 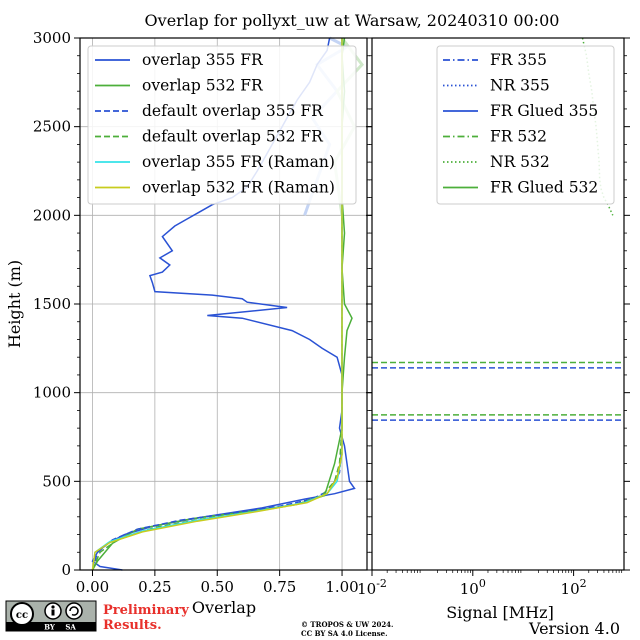 I want to click on legend-label: FR Glued 532, so click(x=544, y=188).